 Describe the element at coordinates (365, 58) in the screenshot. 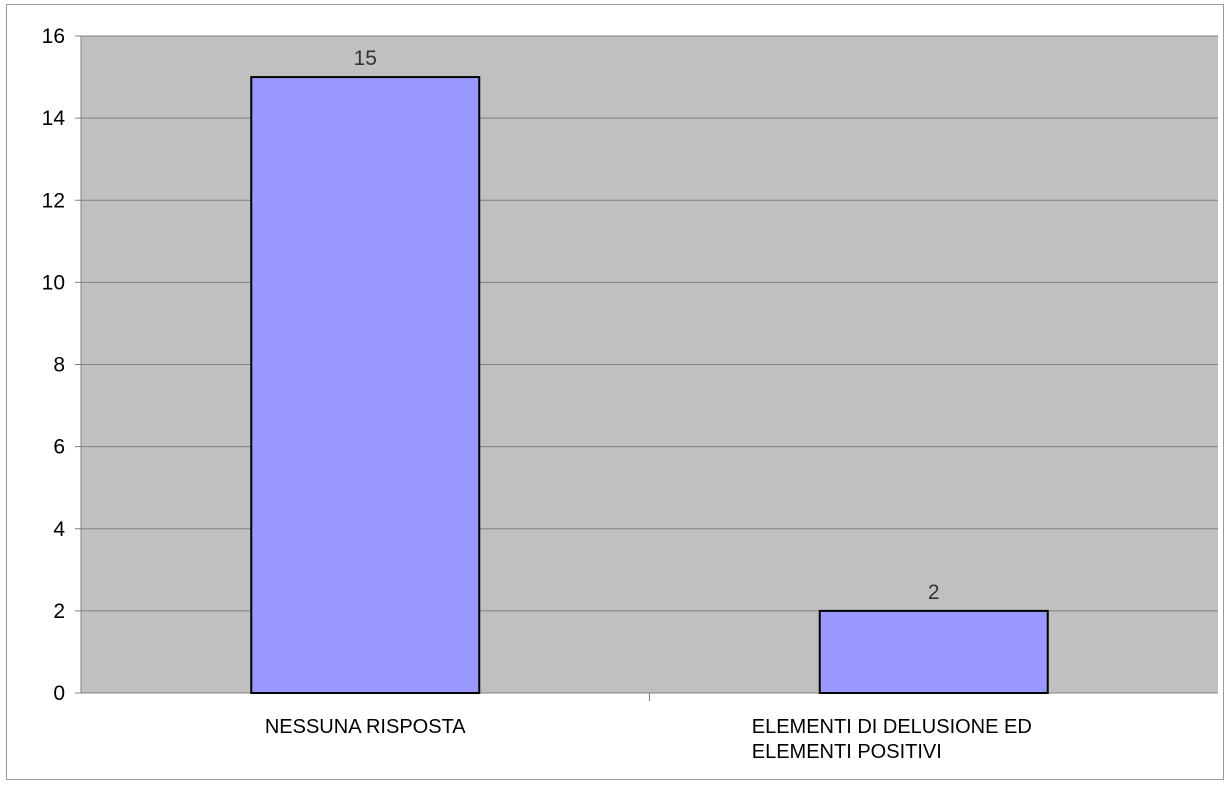

I see `data-label: 15` at that location.